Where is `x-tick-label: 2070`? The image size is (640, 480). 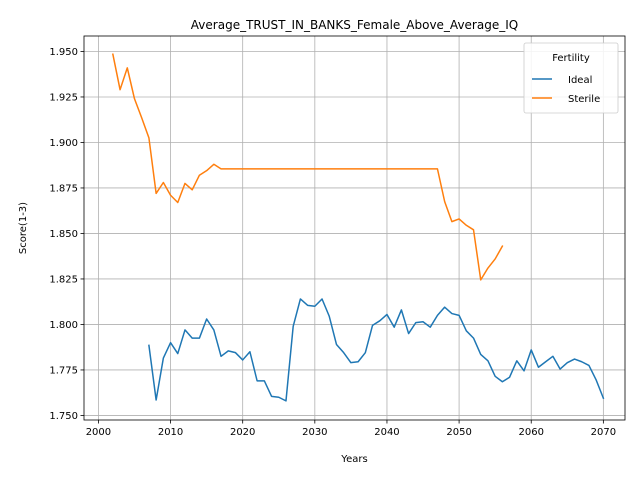
x-tick-label: 2070 is located at coordinates (603, 432).